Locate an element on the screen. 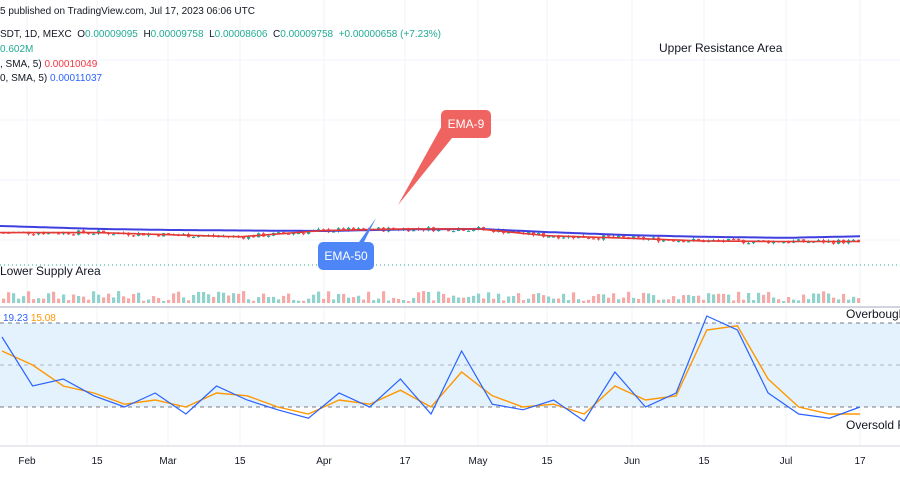 This screenshot has width=900, height=500. stoch-k-value: 19.23 is located at coordinates (16, 318).